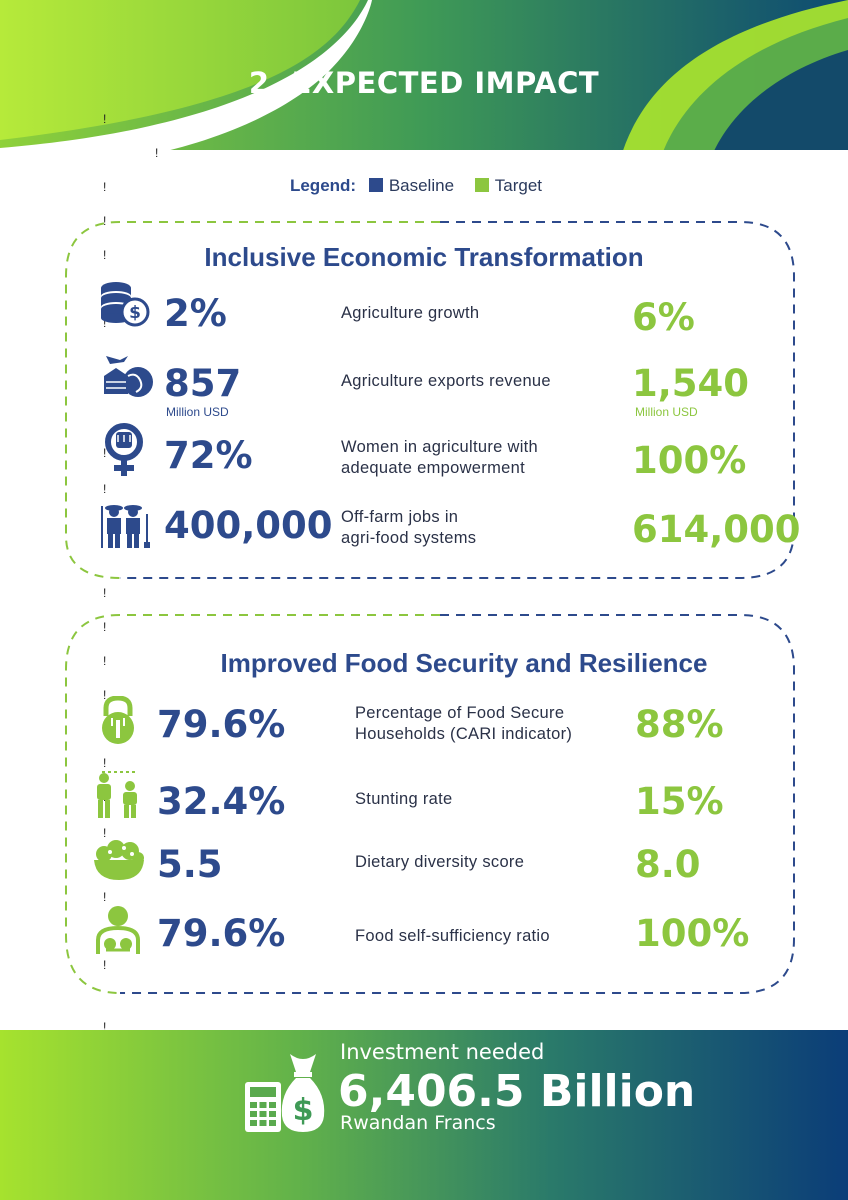 The image size is (848, 1200). What do you see at coordinates (190, 864) in the screenshot?
I see `baseline-value: 5.5` at bounding box center [190, 864].